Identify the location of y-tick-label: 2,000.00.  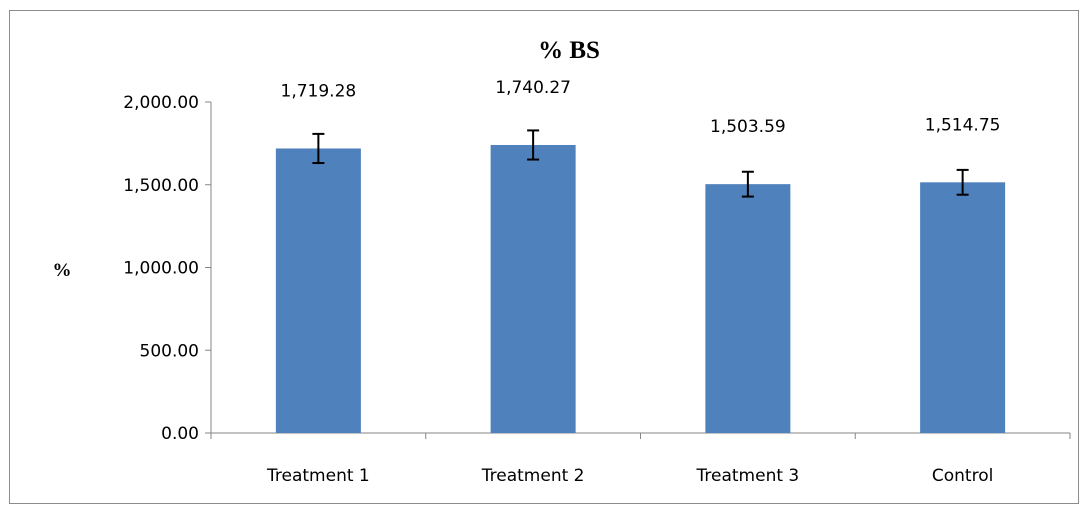
(161, 103).